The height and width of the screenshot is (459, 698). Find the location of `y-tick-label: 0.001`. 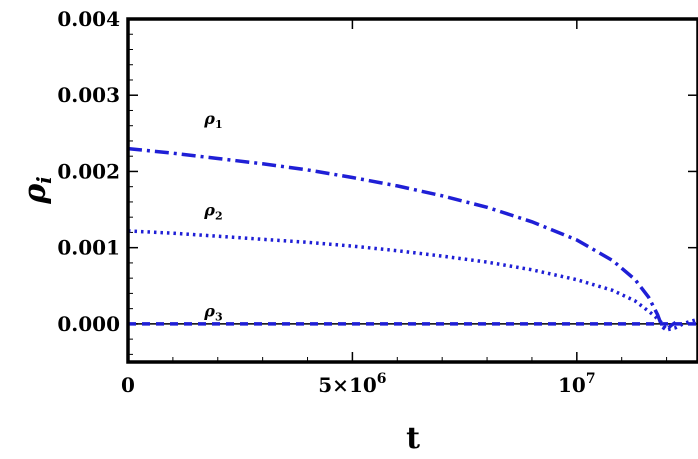

y-tick-label: 0.001 is located at coordinates (88, 248).